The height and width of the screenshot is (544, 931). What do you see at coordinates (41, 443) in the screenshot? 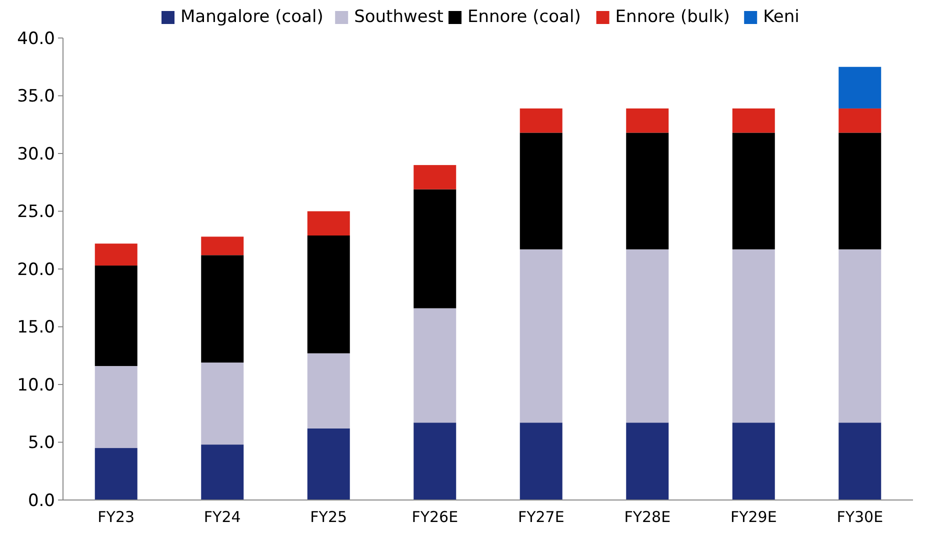
I see `y-tick-label: 5.0` at bounding box center [41, 443].